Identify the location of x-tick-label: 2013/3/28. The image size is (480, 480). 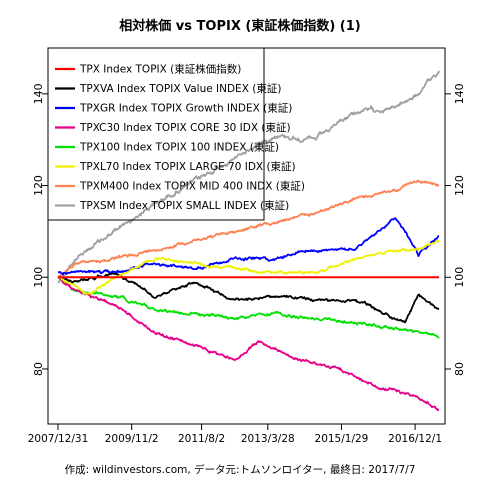
(268, 439).